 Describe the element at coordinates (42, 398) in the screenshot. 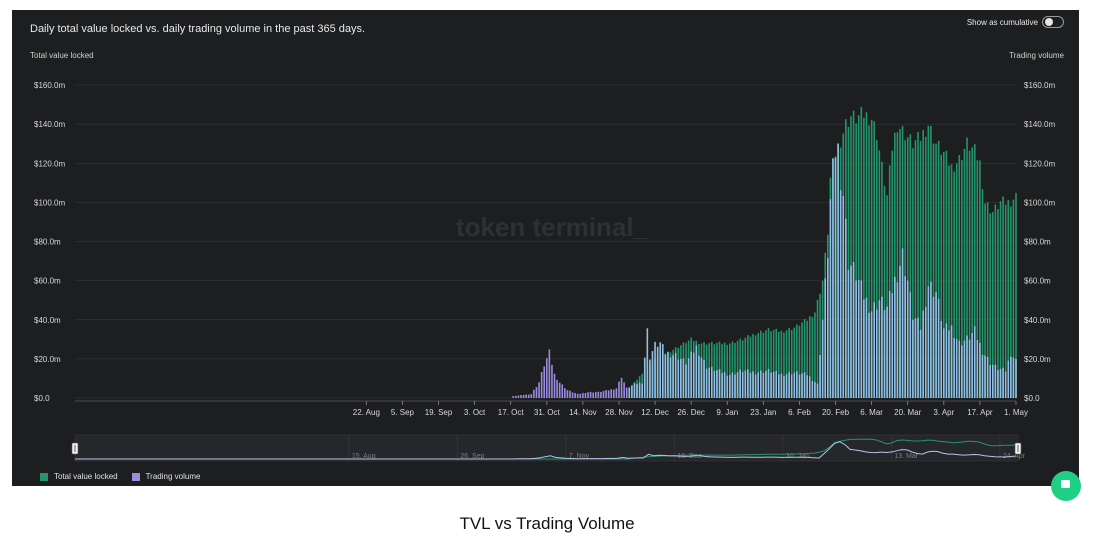

I see `y-tick-label-left: $0.0` at that location.